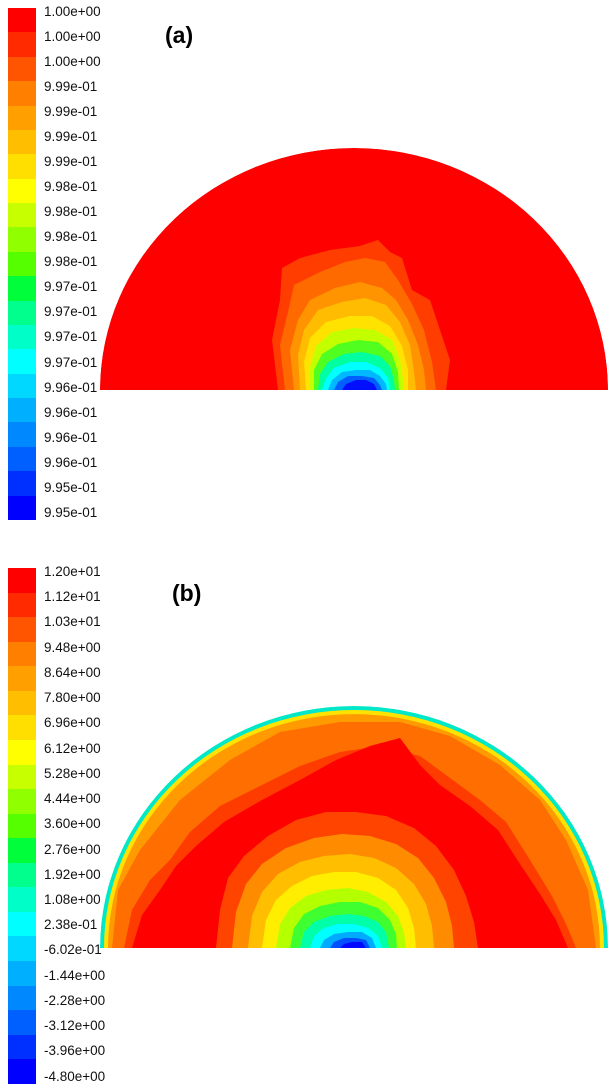  Describe the element at coordinates (72, 874) in the screenshot. I see `colorbar-label: 1.92e+00` at that location.